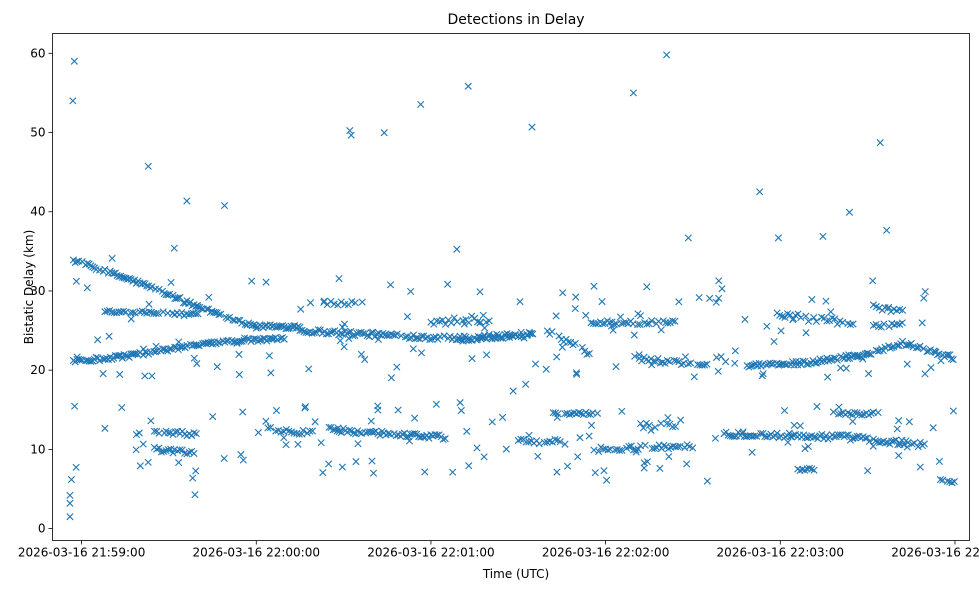 This screenshot has width=979, height=590. Describe the element at coordinates (256, 553) in the screenshot. I see `x-tick-label: 2026-03-16 22:00:00` at that location.